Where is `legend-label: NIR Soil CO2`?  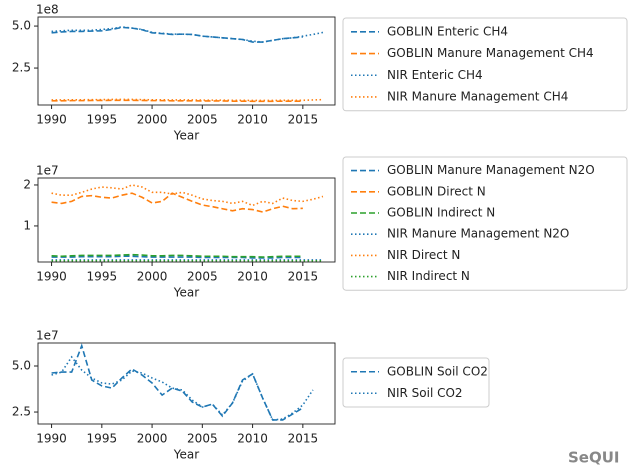
legend-label: NIR Soil CO2 is located at coordinates (425, 393).